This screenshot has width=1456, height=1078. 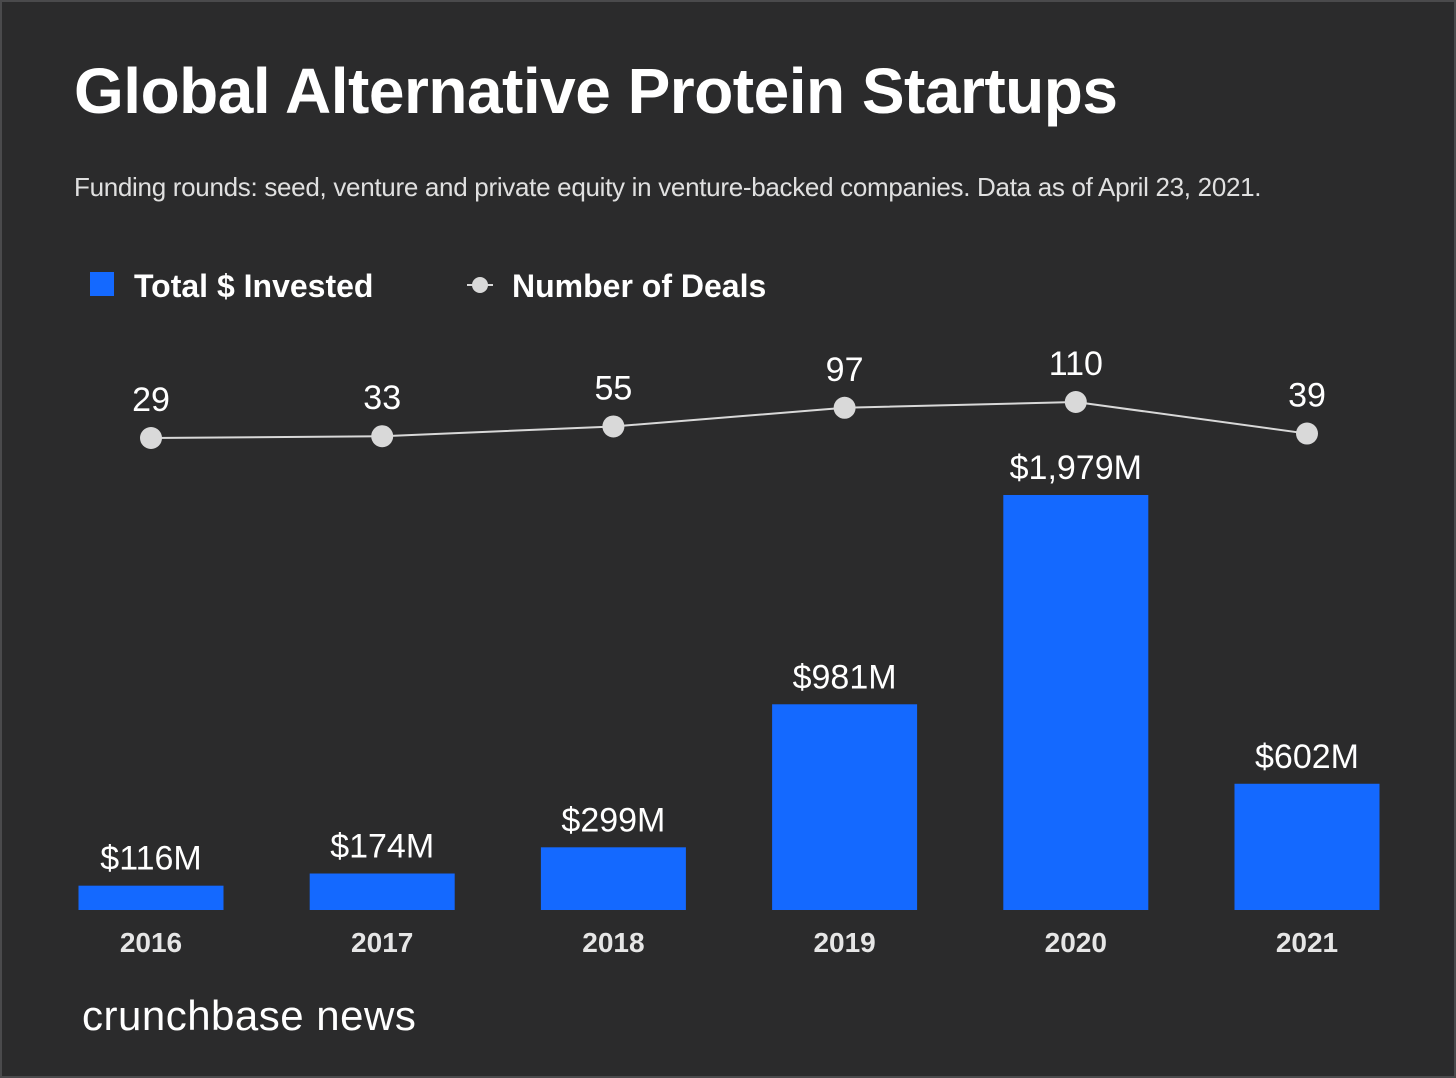 What do you see at coordinates (1307, 846) in the screenshot?
I see `bar-2021` at bounding box center [1307, 846].